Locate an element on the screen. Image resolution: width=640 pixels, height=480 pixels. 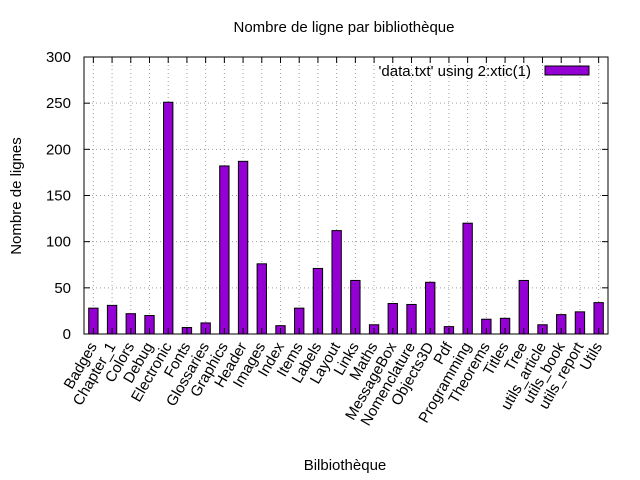
y-tick-label: 50 is located at coordinates (62, 288).